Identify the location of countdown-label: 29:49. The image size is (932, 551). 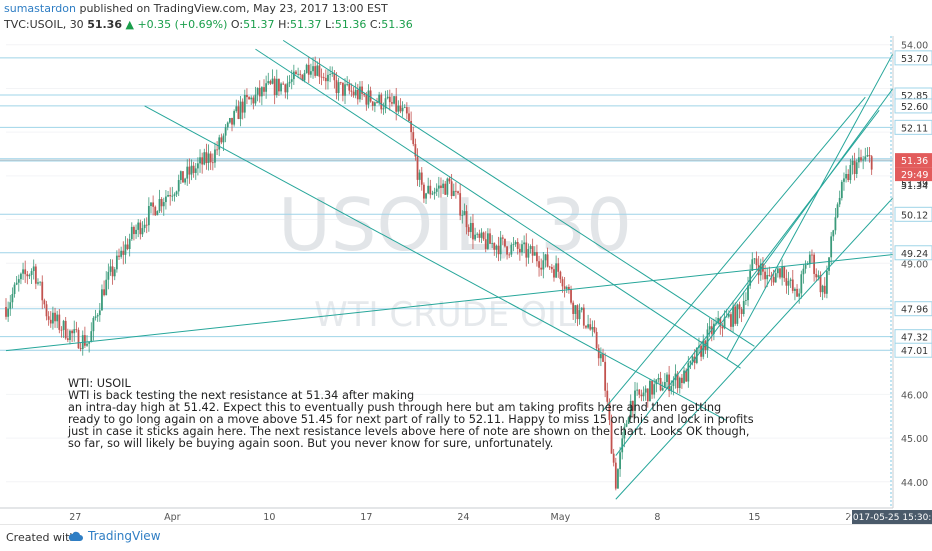
(914, 175).